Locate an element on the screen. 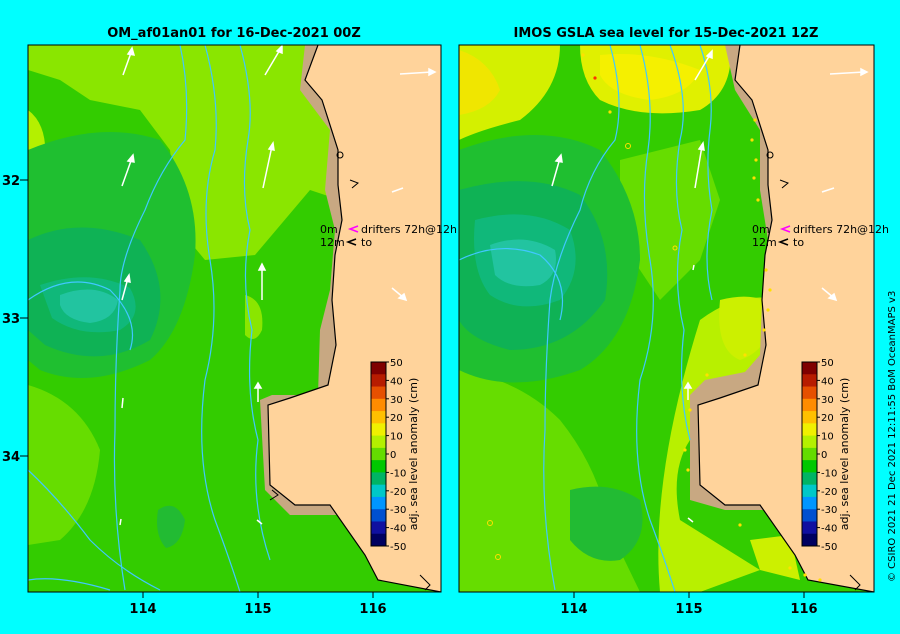 The width and height of the screenshot is (900, 634). right-drifter-legend: 0m drifters 72h@12h 12m to is located at coordinates (820, 236).